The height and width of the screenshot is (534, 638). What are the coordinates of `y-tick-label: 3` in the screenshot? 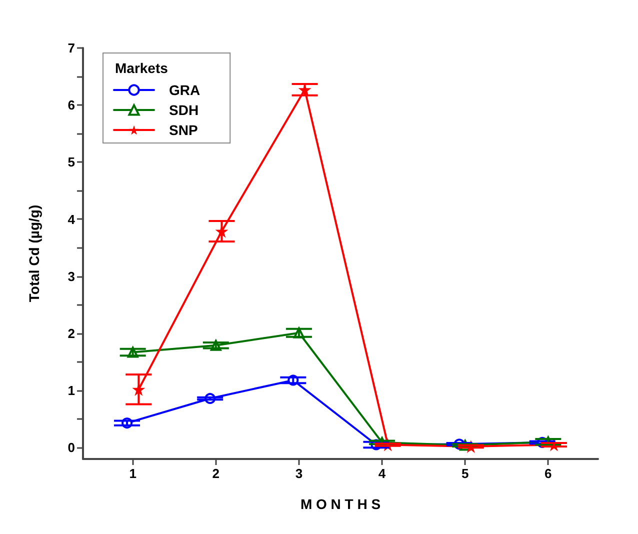 It's located at (71, 276).